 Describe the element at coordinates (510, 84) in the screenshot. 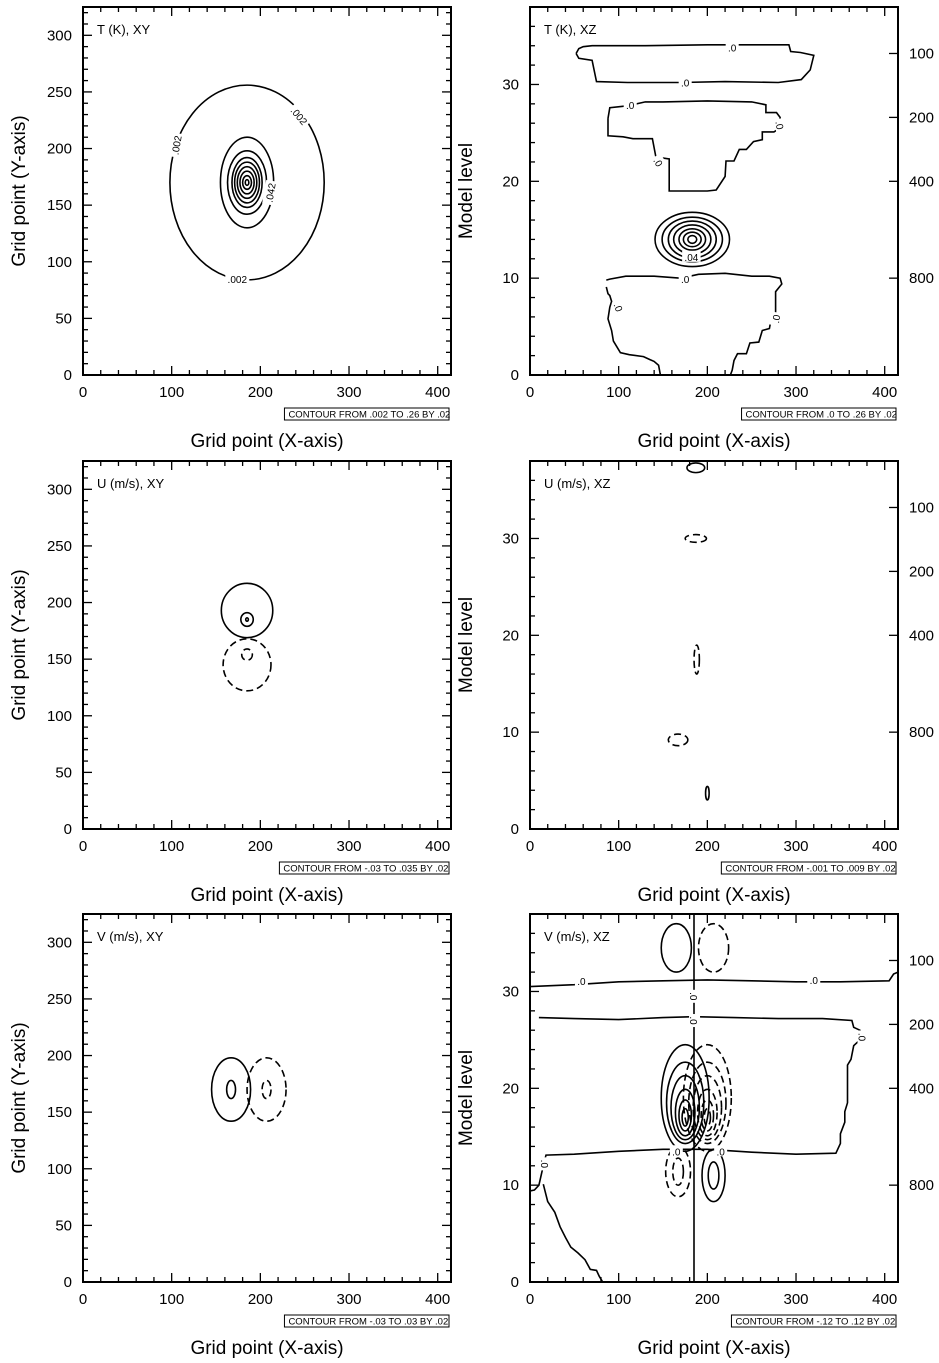

I see `y-tick-label: 30` at that location.